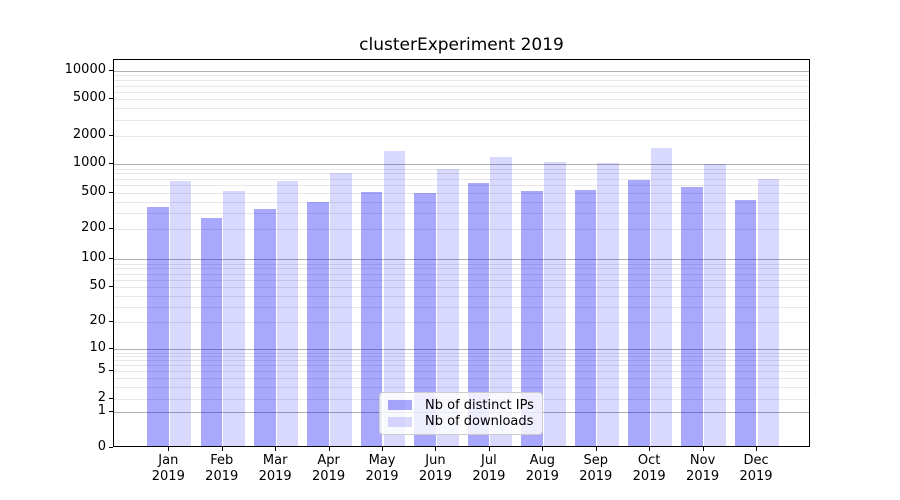  What do you see at coordinates (501, 301) in the screenshot?
I see `bar-downloads-jul` at bounding box center [501, 301].